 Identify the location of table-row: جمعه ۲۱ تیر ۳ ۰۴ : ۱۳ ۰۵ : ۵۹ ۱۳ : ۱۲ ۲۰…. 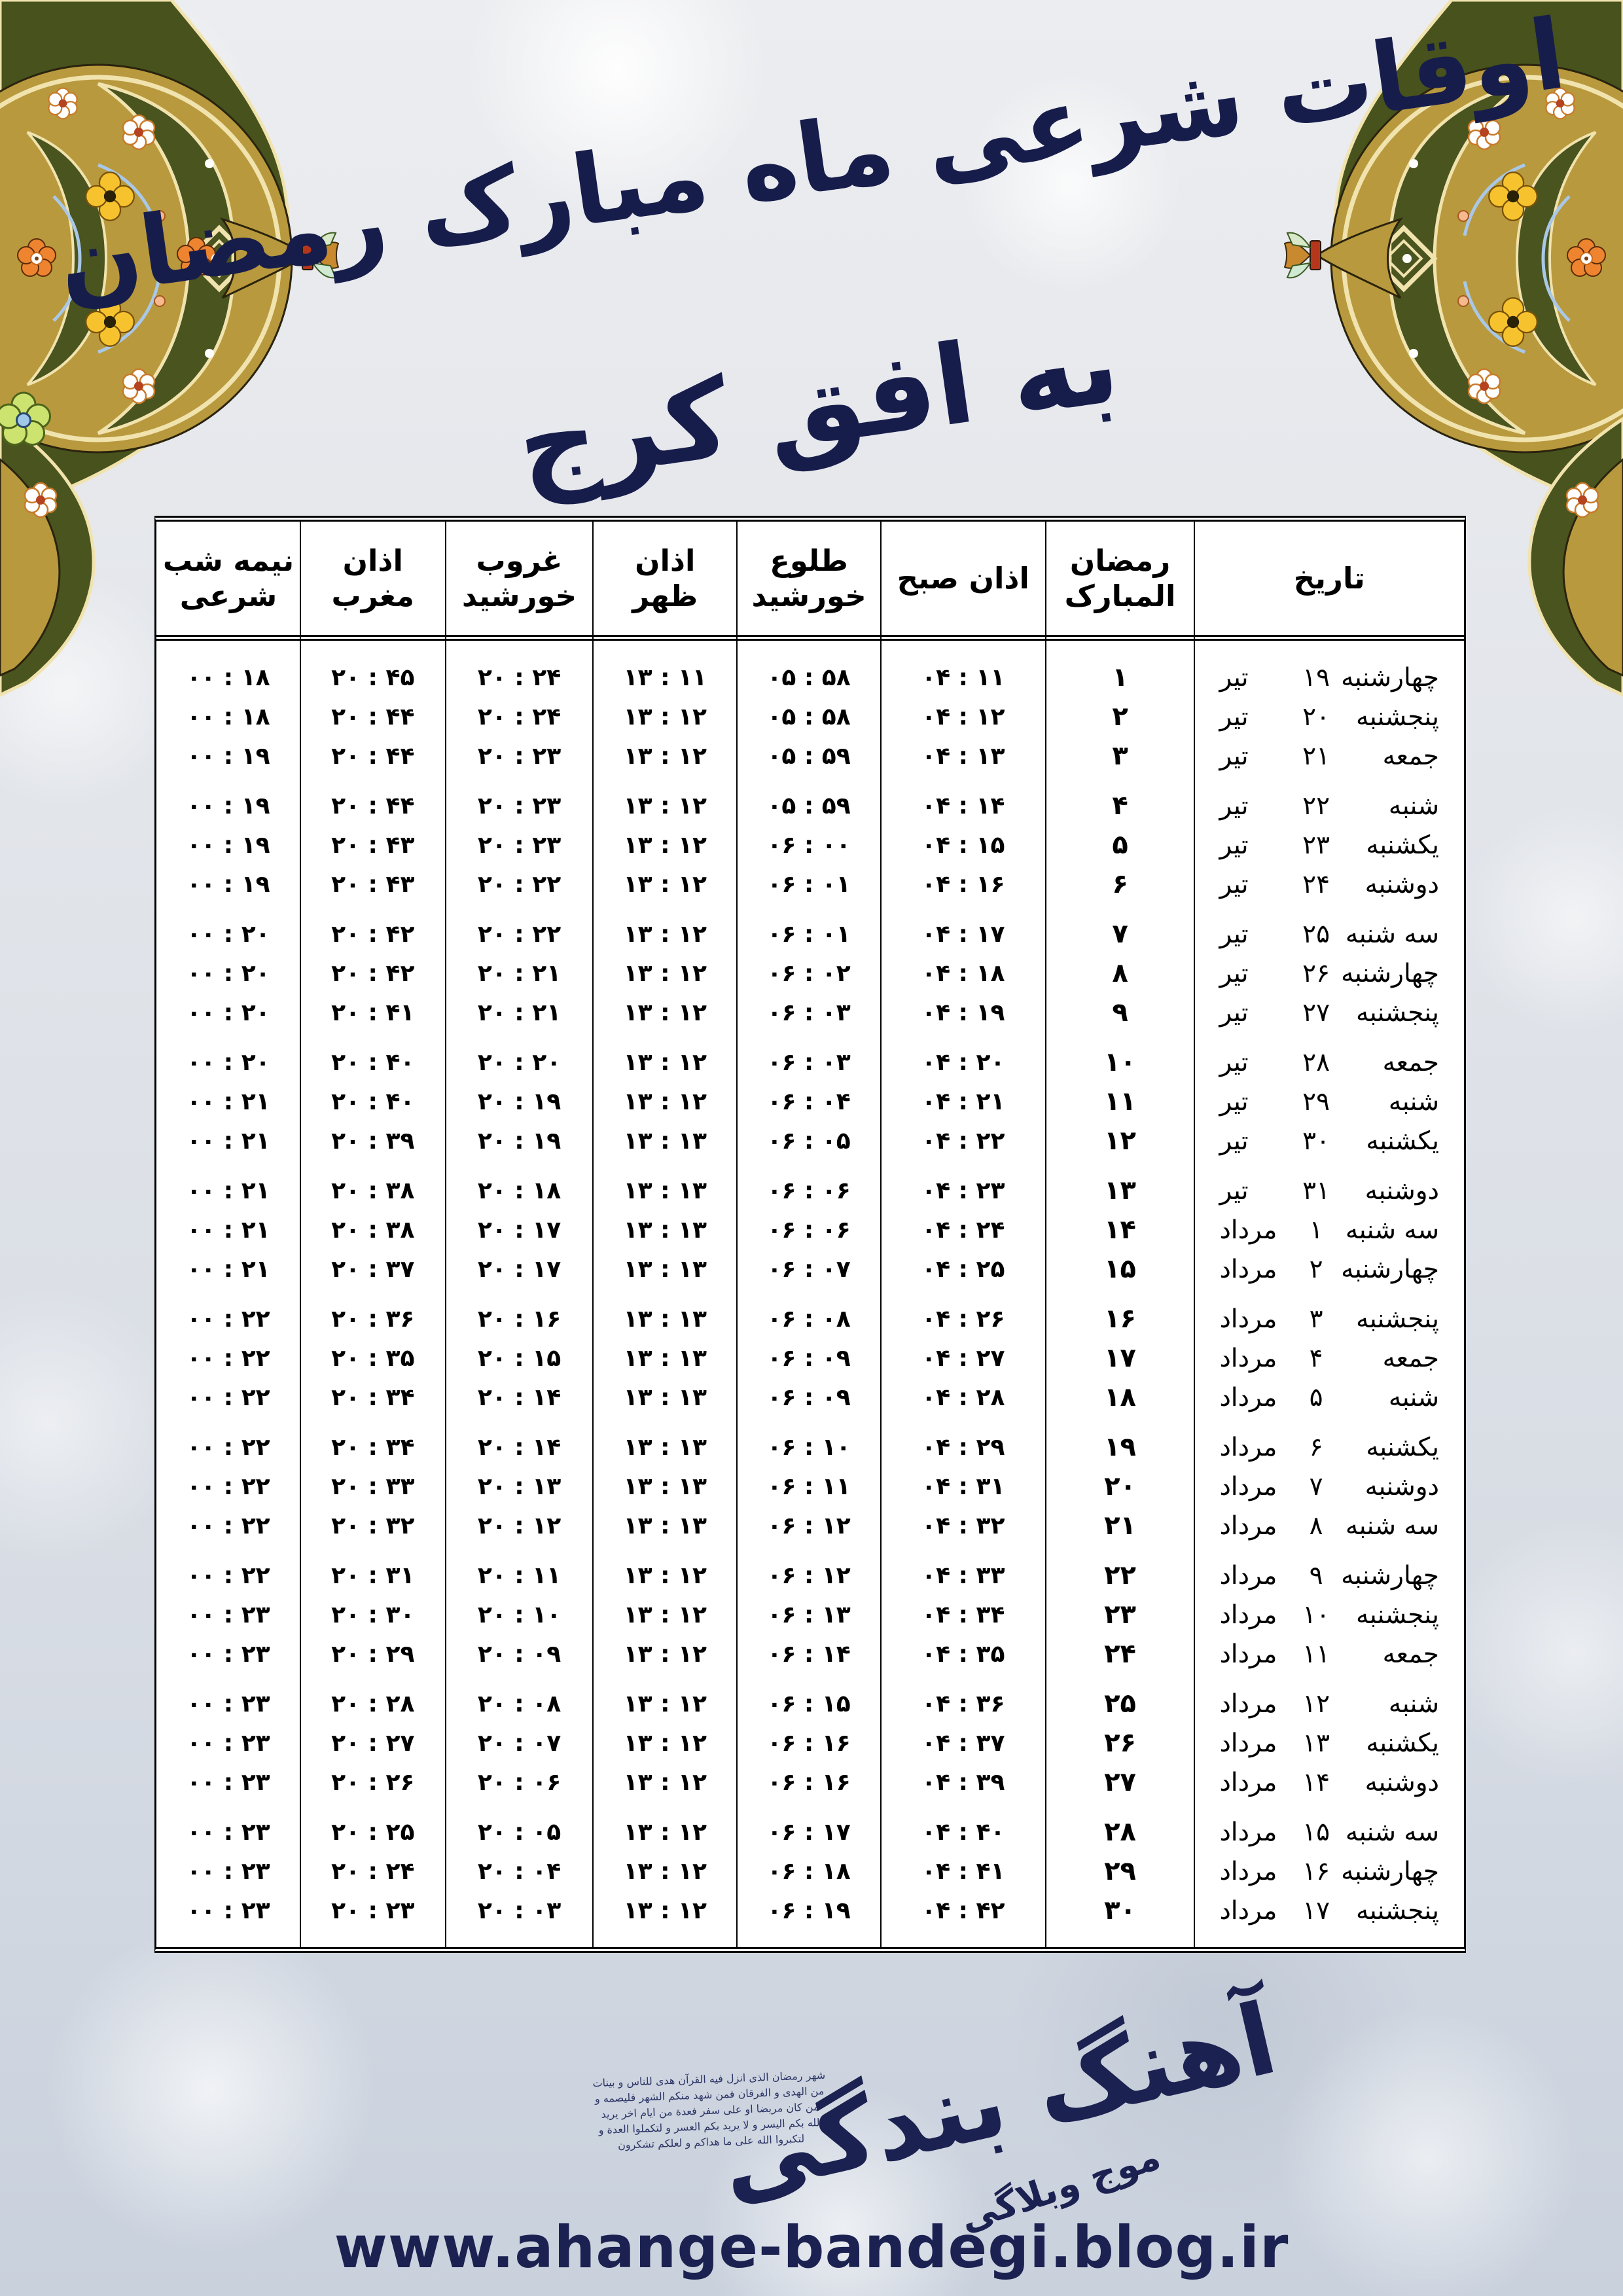
(810, 756).